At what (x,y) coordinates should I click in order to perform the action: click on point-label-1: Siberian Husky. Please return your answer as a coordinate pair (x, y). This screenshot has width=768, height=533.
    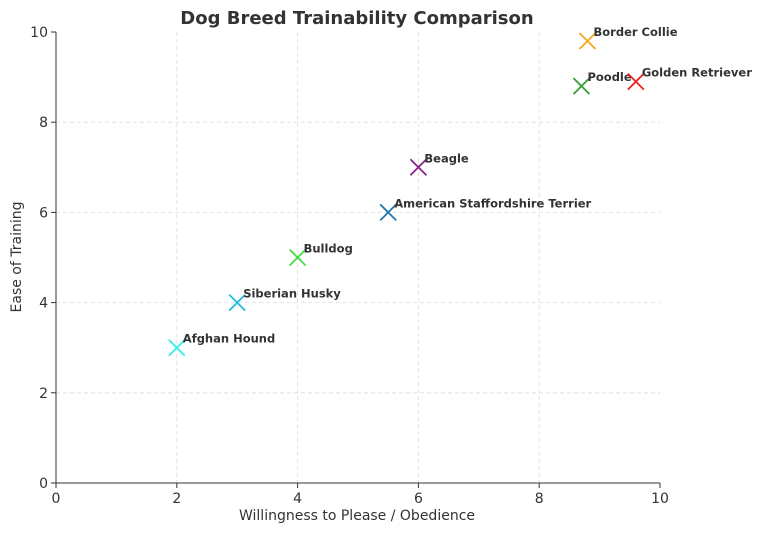
    Looking at the image, I should click on (292, 294).